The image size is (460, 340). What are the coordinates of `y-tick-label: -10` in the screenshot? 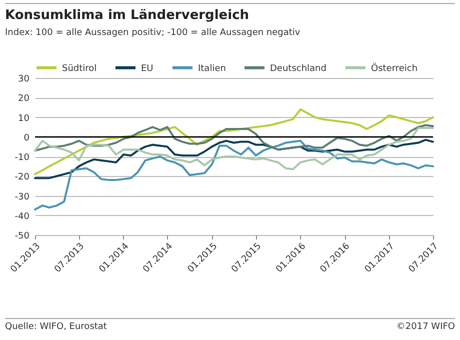 It's located at (22, 158).